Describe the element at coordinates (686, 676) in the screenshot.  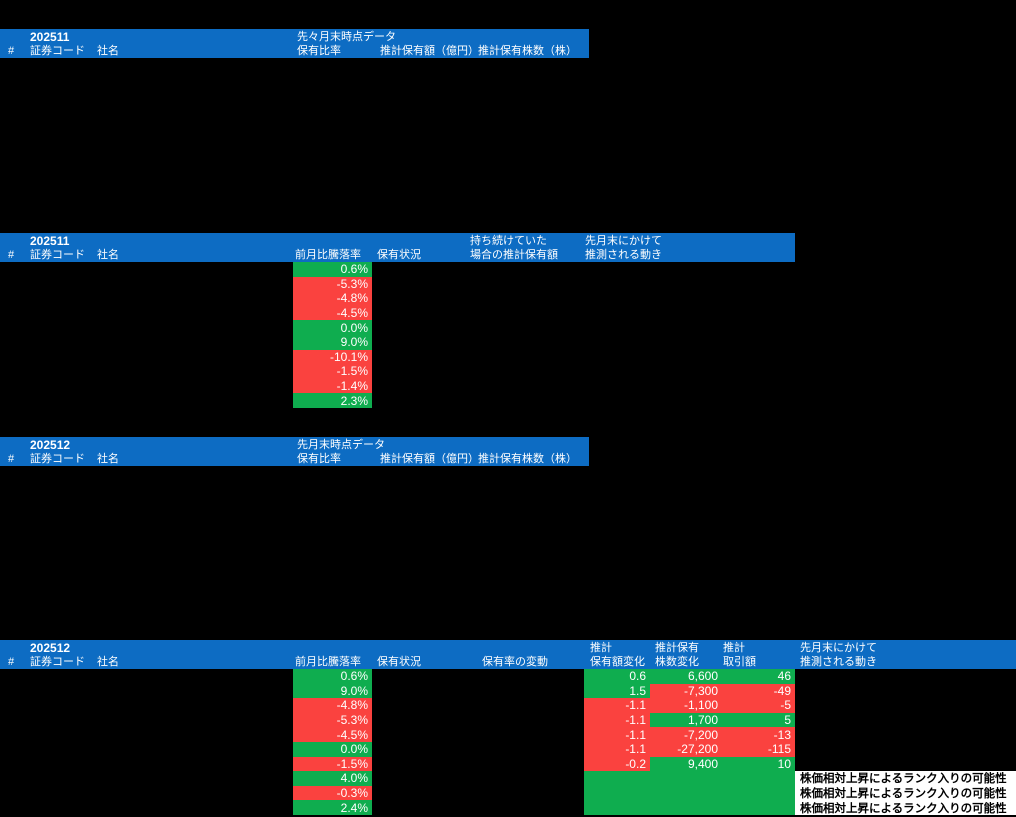
I see `est-shares-change-cell: 6,600` at that location.